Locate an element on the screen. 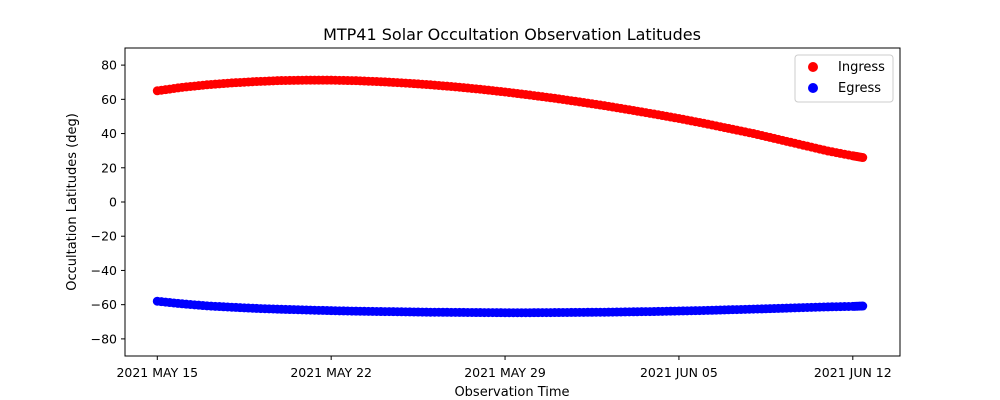 The height and width of the screenshot is (400, 1000). x-tick-label: 2021 MAY 15 is located at coordinates (157, 372).